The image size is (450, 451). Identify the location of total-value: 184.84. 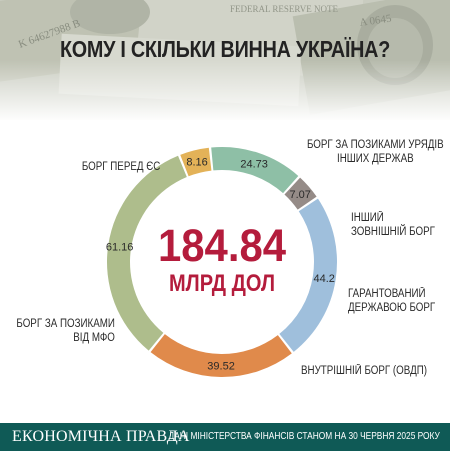
(222, 245).